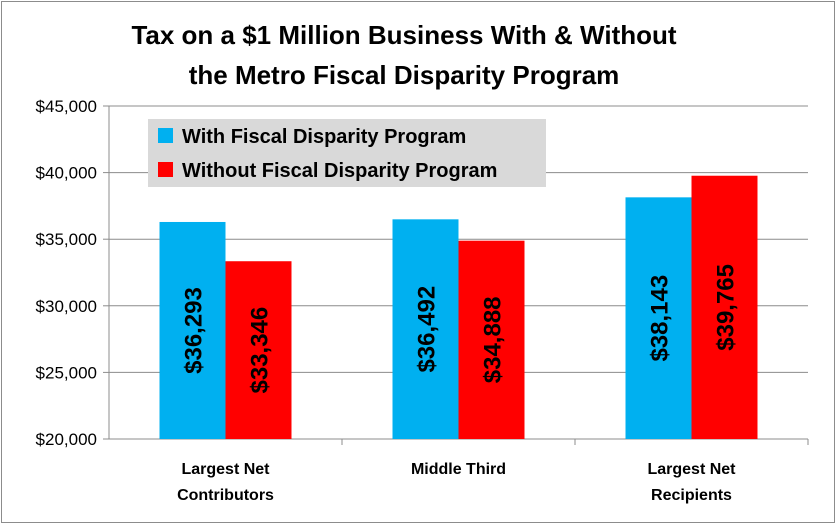  I want to click on data-label: $36,492, so click(427, 329).